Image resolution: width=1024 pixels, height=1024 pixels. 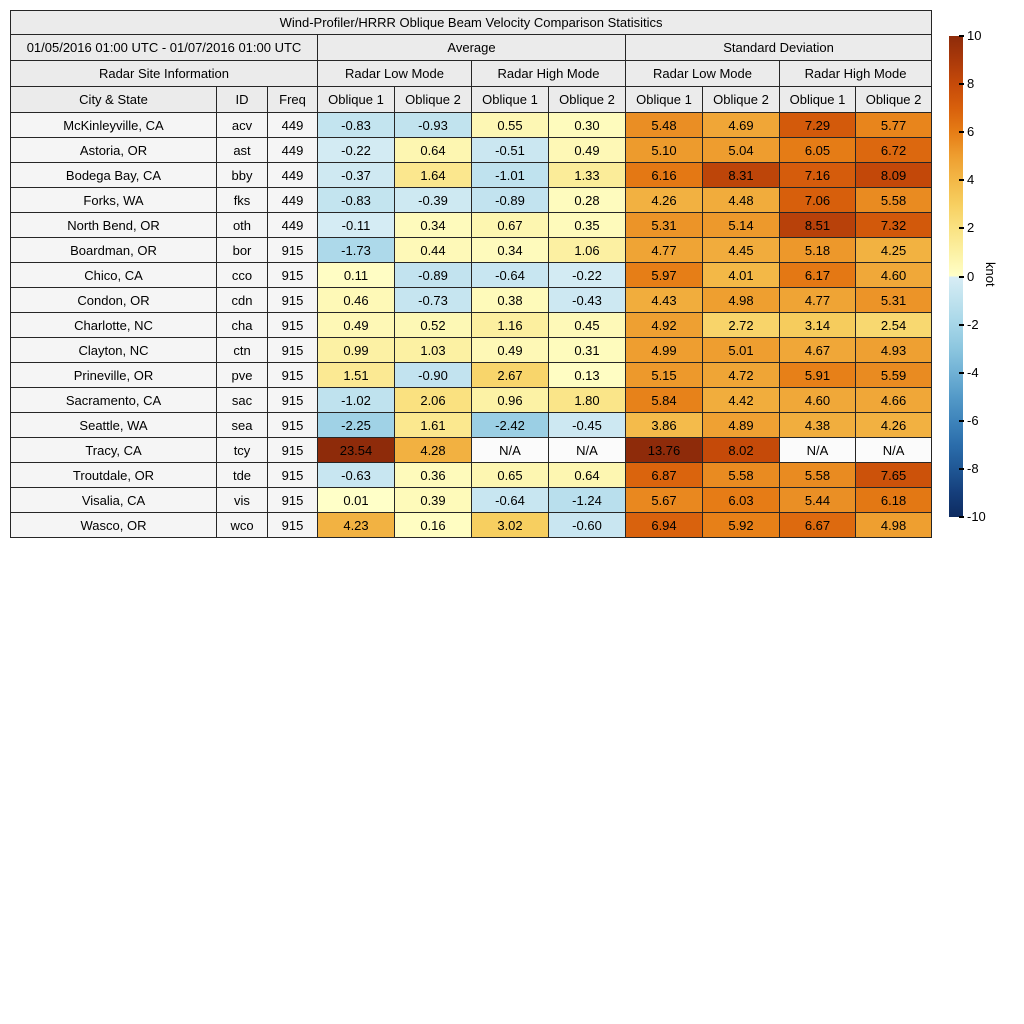 What do you see at coordinates (855, 73) in the screenshot?
I see `std-high-mode-header: Radar High Mode` at bounding box center [855, 73].